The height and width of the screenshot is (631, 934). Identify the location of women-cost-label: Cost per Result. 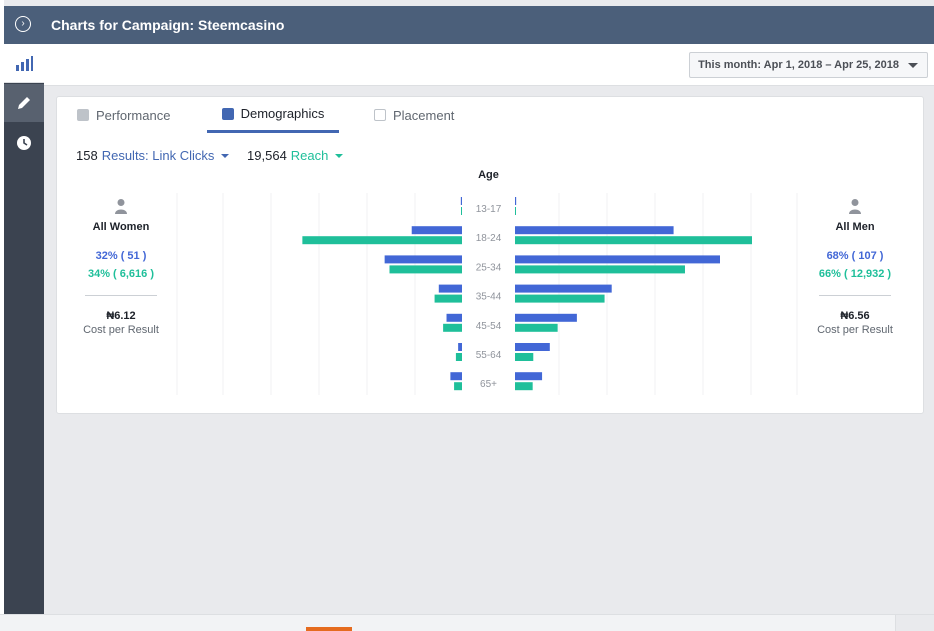
(121, 330).